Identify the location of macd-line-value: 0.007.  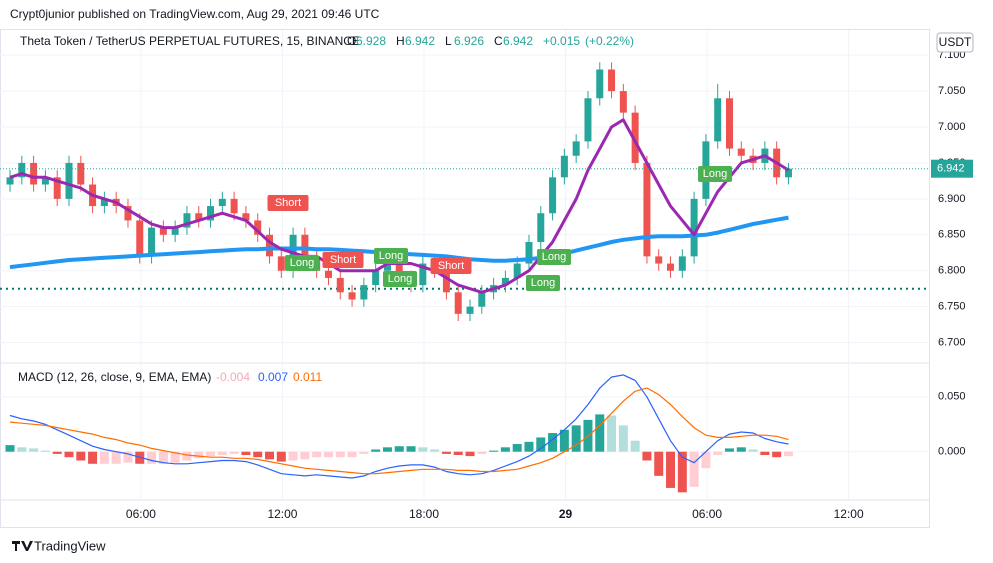
(273, 377).